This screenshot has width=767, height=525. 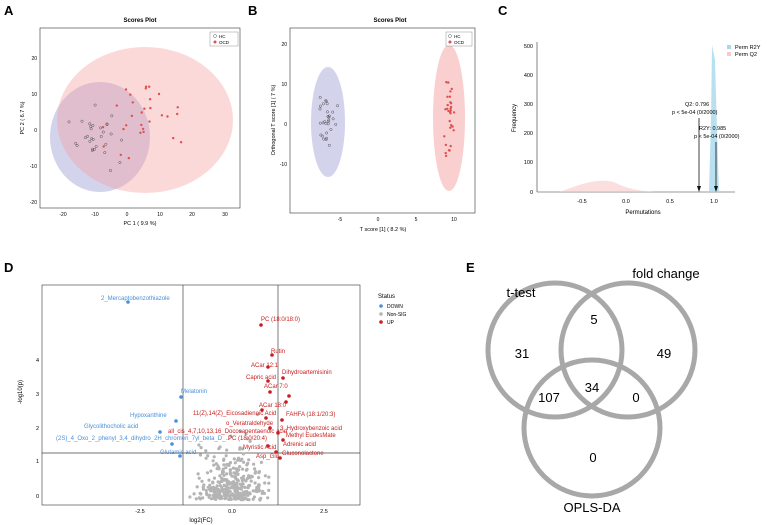 I want to click on panel-d-label-up: Dihydroartemisinin, so click(x=307, y=373).